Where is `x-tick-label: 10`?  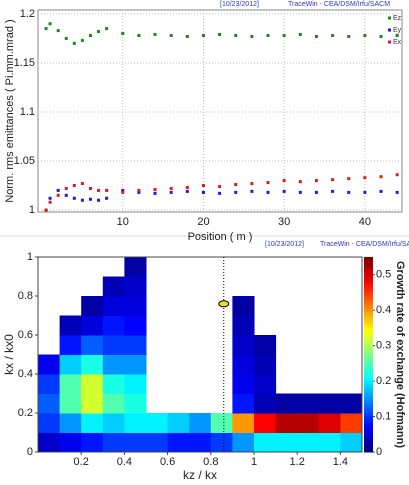 x-tick-label: 10 is located at coordinates (123, 222).